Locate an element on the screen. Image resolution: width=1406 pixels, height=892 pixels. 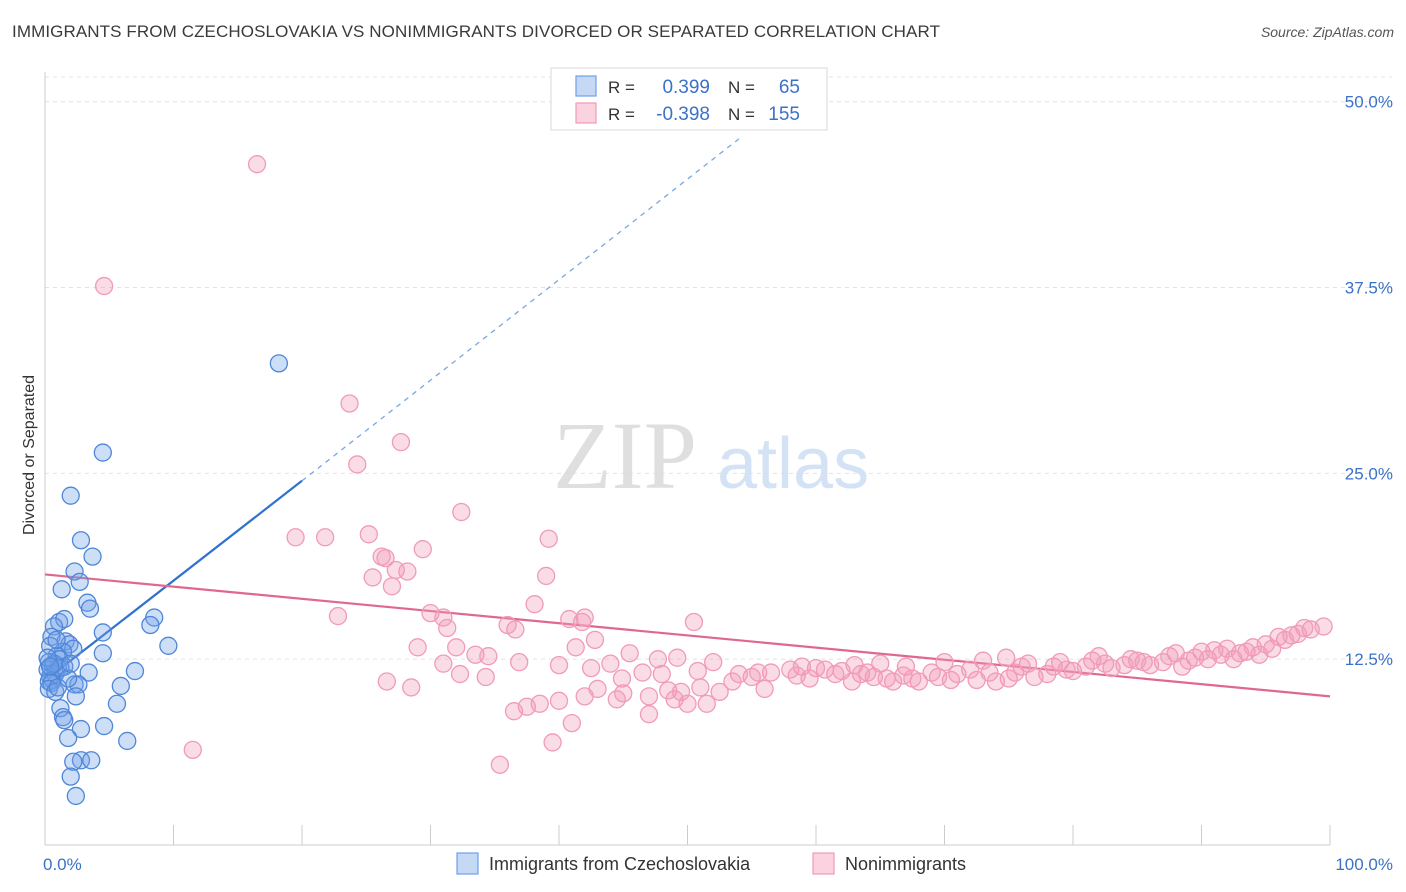
watermark-atlas: atlas is located at coordinates (793, 464).